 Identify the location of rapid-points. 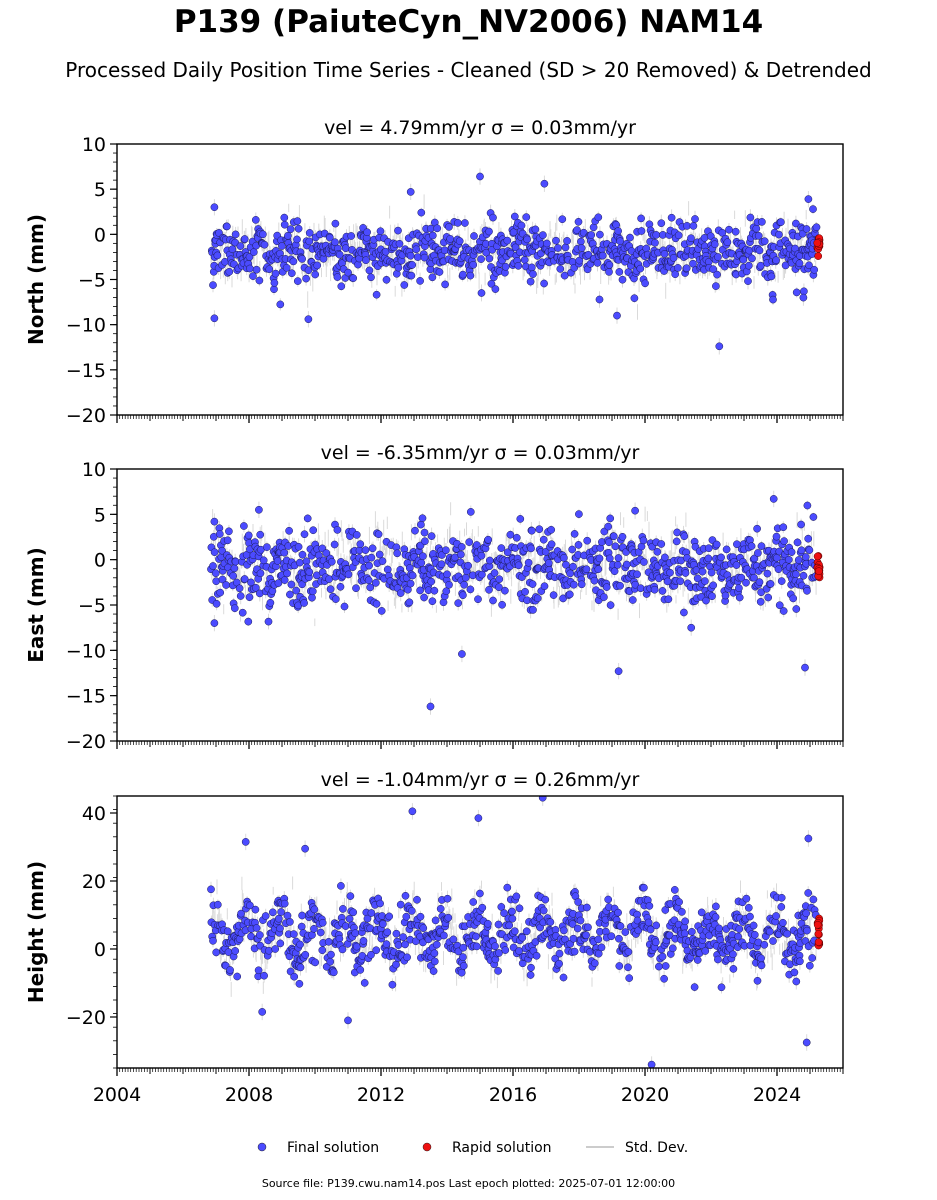
(818, 567).